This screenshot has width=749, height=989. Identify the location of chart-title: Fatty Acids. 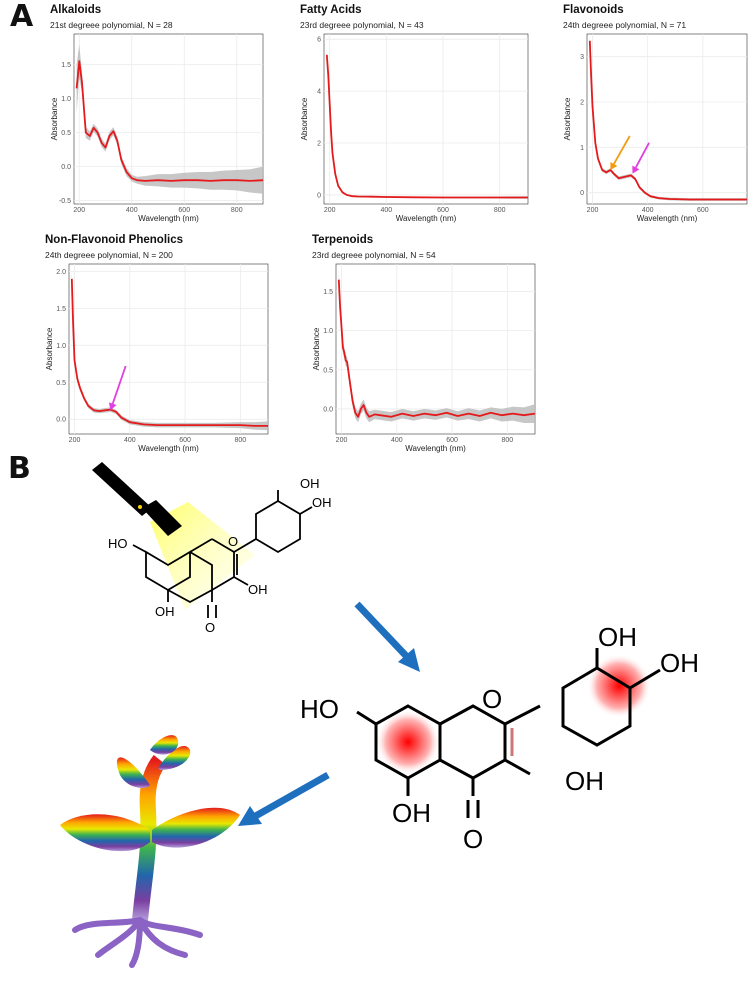
(331, 10).